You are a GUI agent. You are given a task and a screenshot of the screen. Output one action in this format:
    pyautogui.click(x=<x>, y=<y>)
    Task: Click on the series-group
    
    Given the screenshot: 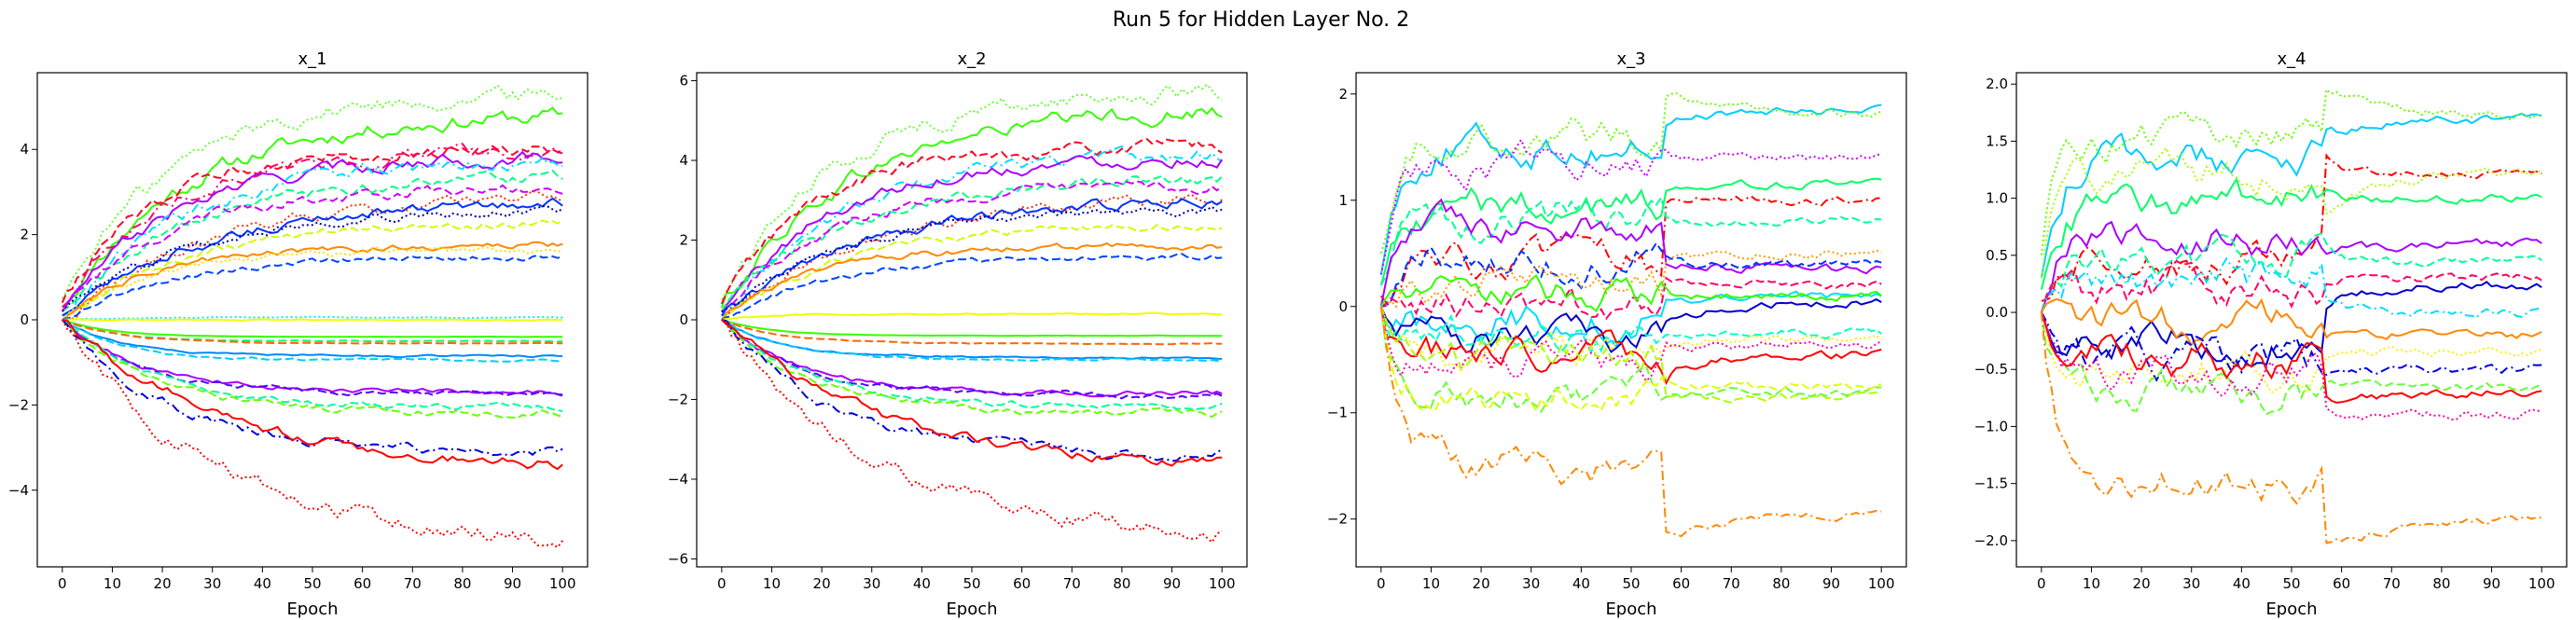 What is the action you would take?
    pyautogui.click(x=1630, y=314)
    